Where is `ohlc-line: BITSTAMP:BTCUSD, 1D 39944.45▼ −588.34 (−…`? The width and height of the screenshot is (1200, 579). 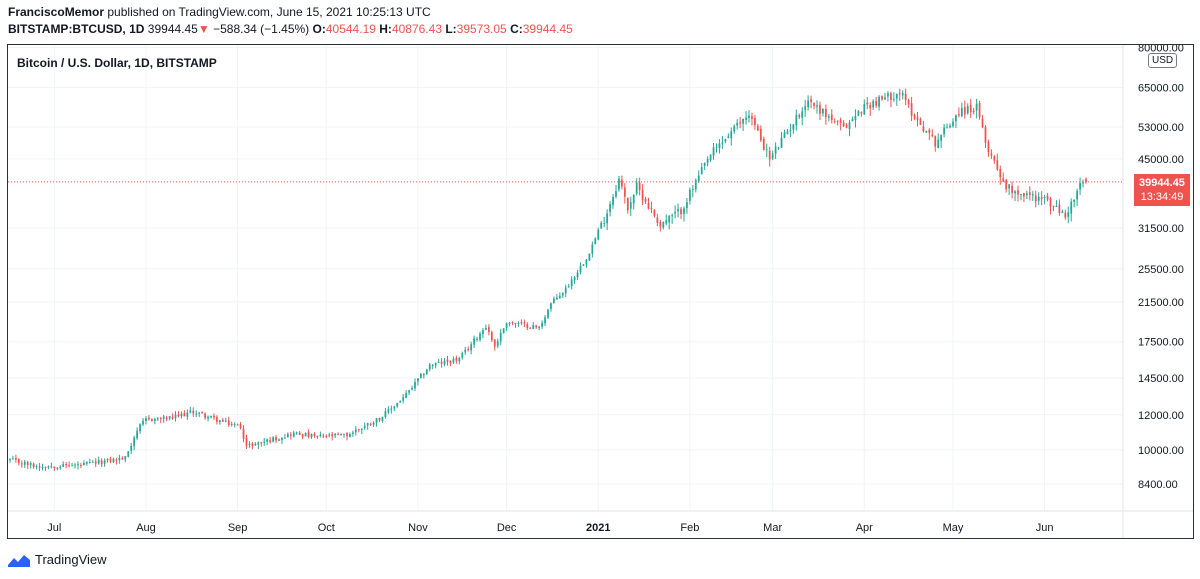
ohlc-line: BITSTAMP:BTCUSD, 1D 39944.45▼ −588.34 (−… is located at coordinates (290, 29).